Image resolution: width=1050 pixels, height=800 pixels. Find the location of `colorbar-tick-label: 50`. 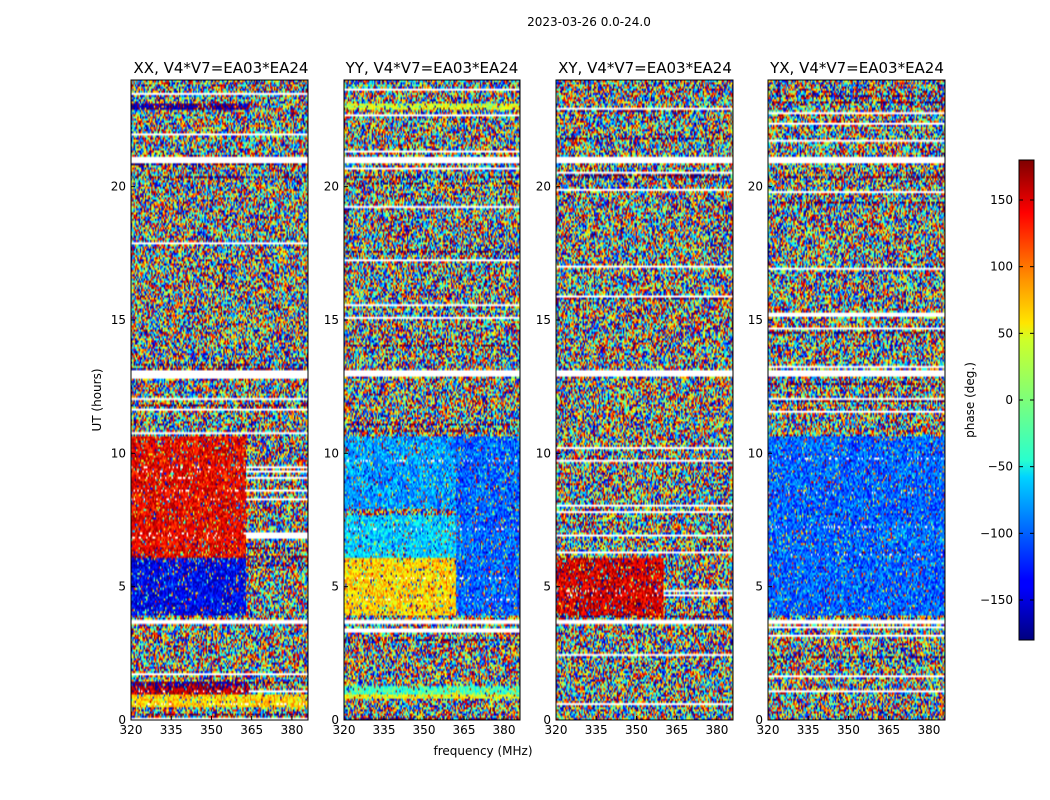

colorbar-tick-label: 50 is located at coordinates (1005, 333).